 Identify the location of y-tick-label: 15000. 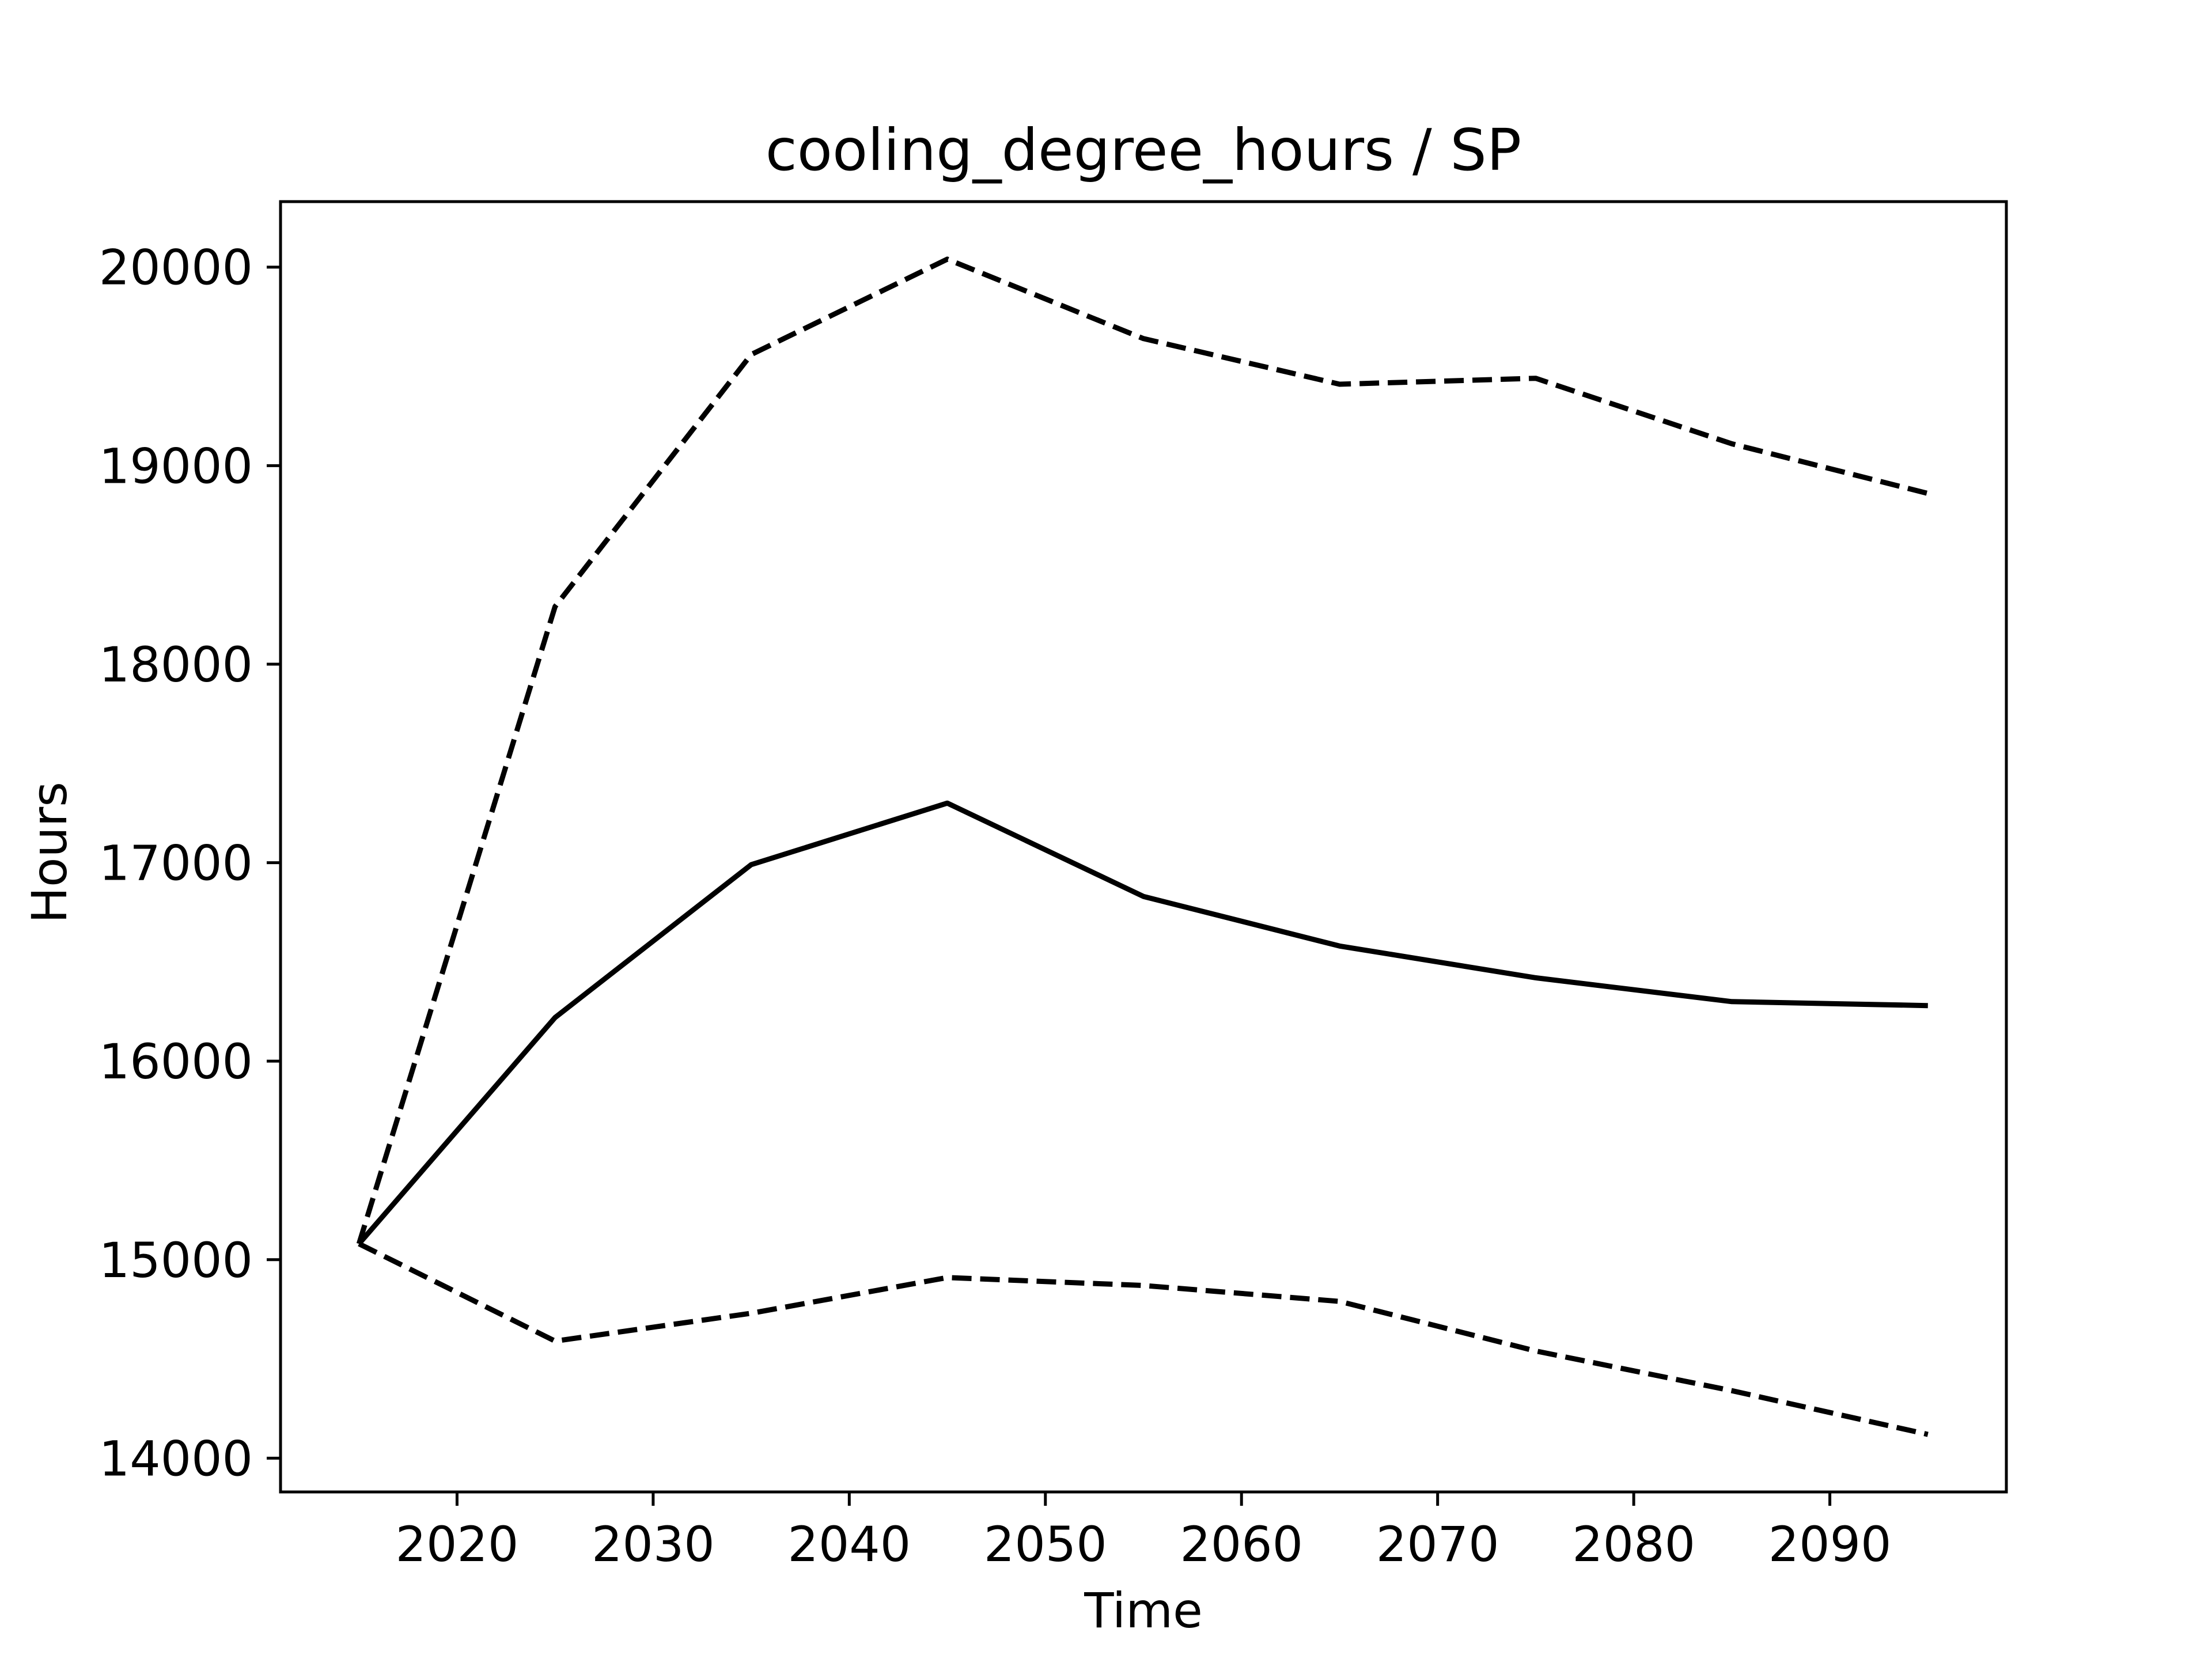
(176, 1260).